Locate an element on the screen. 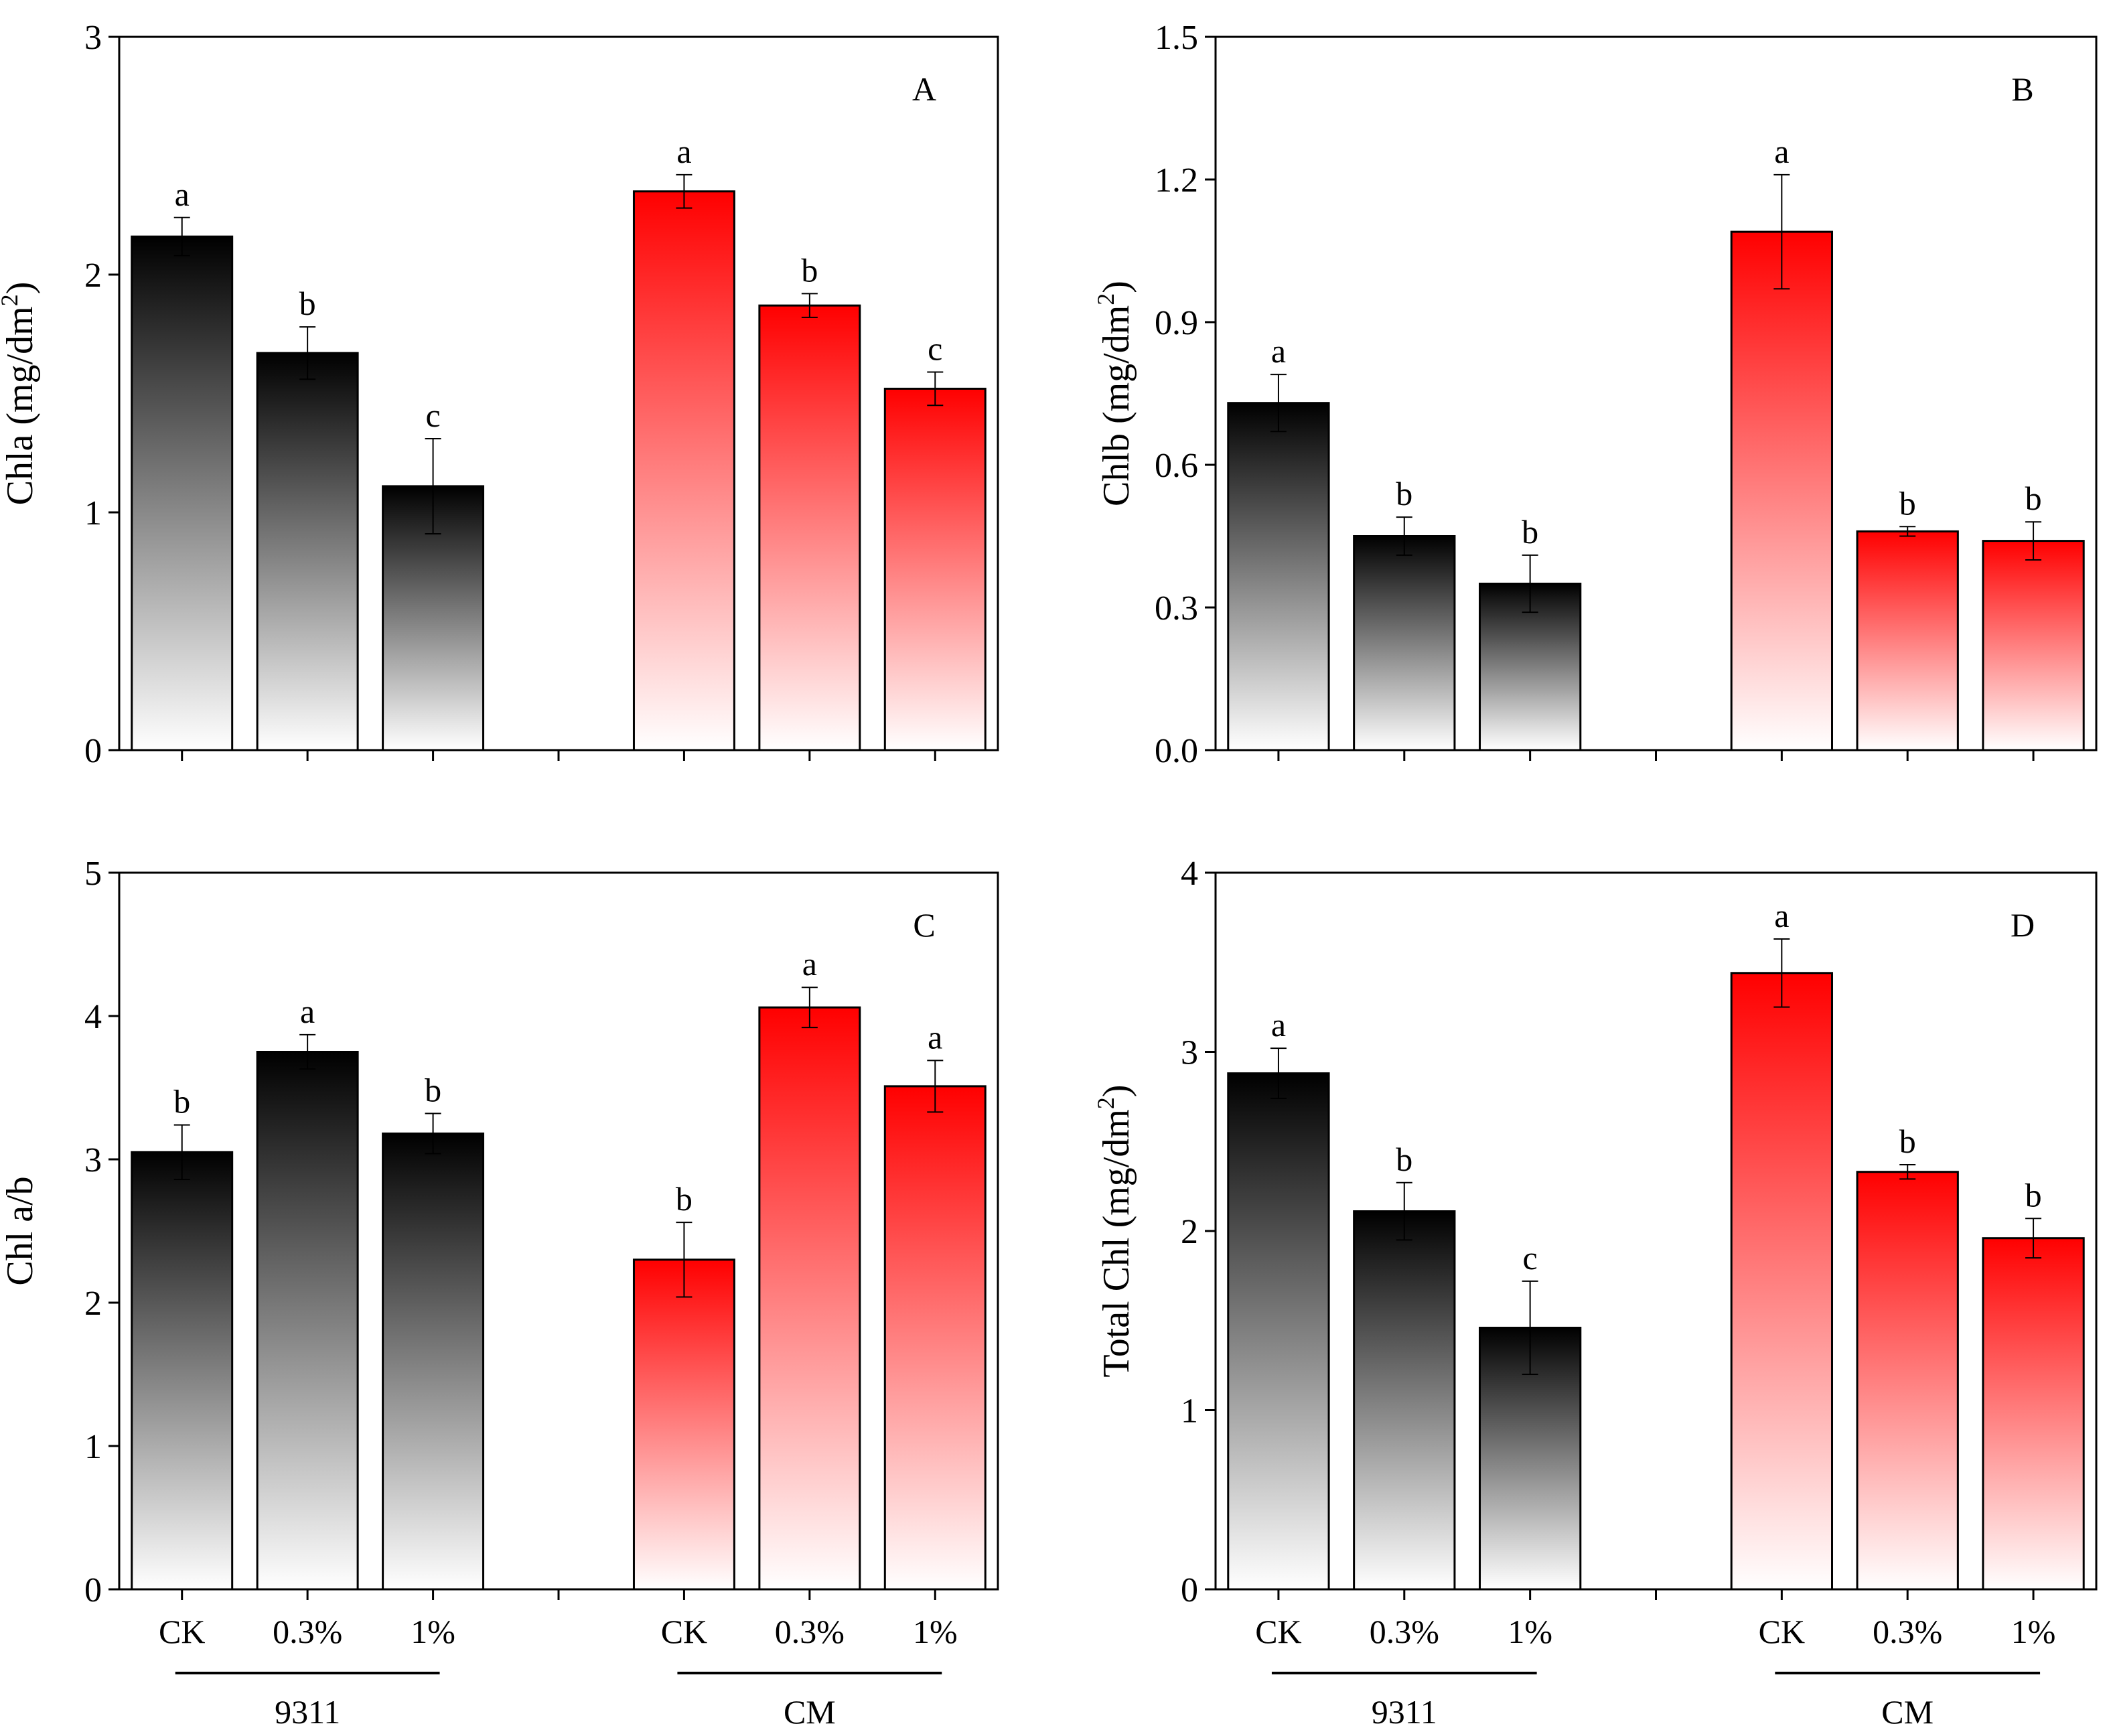 The width and height of the screenshot is (2113, 1736). panel-label: C is located at coordinates (924, 925).